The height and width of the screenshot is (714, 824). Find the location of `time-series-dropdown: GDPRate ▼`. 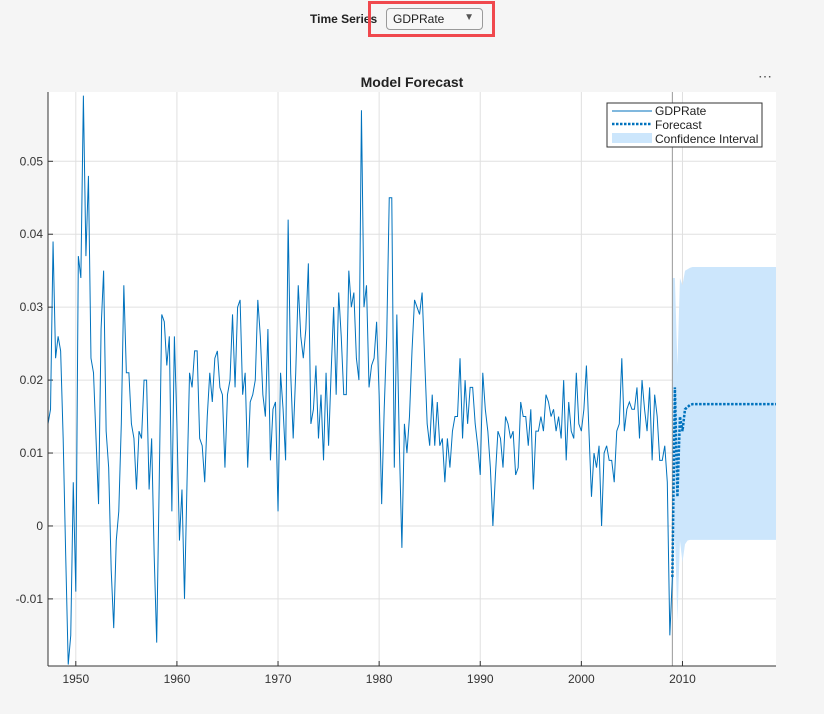

time-series-dropdown: GDPRate ▼ is located at coordinates (434, 19).